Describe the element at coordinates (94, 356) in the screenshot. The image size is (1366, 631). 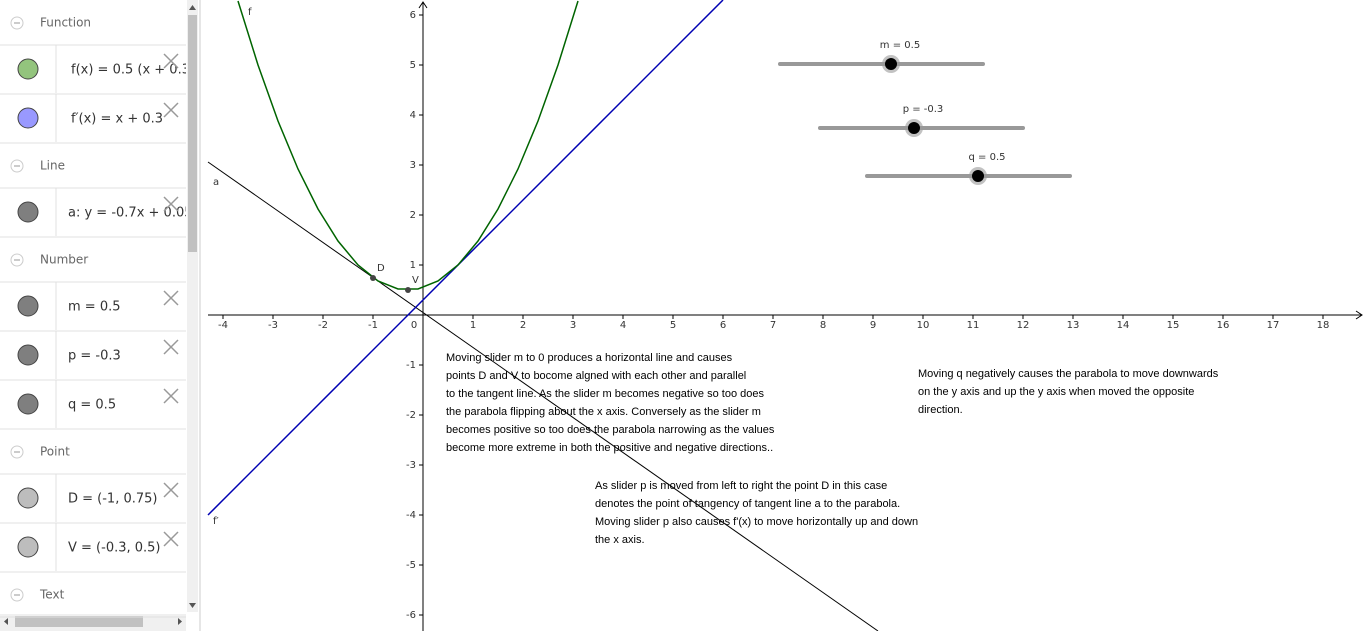
I see `algebra-entry: p = -0.3` at that location.